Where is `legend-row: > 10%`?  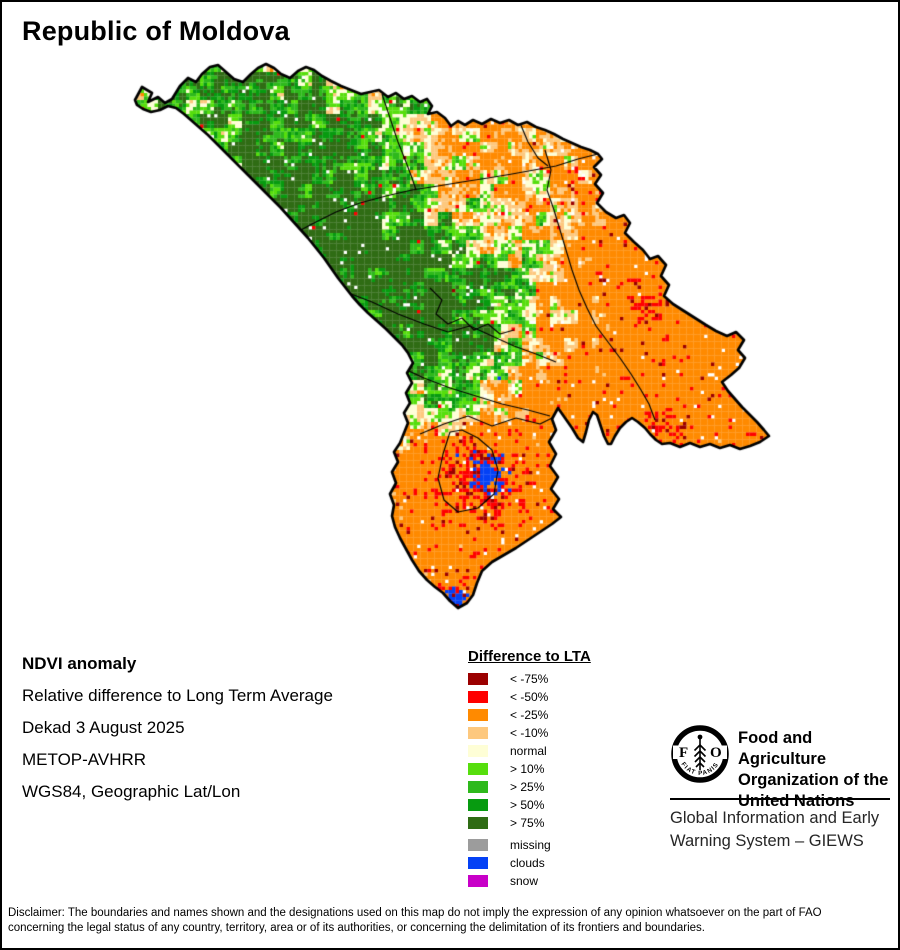 legend-row: > 10% is located at coordinates (529, 769).